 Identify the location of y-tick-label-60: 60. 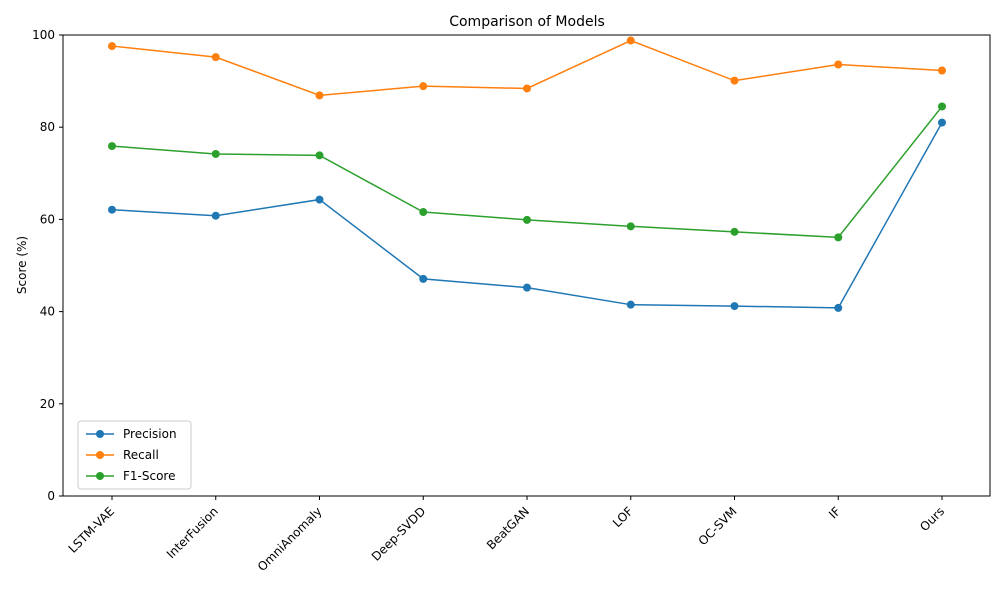
(47, 219).